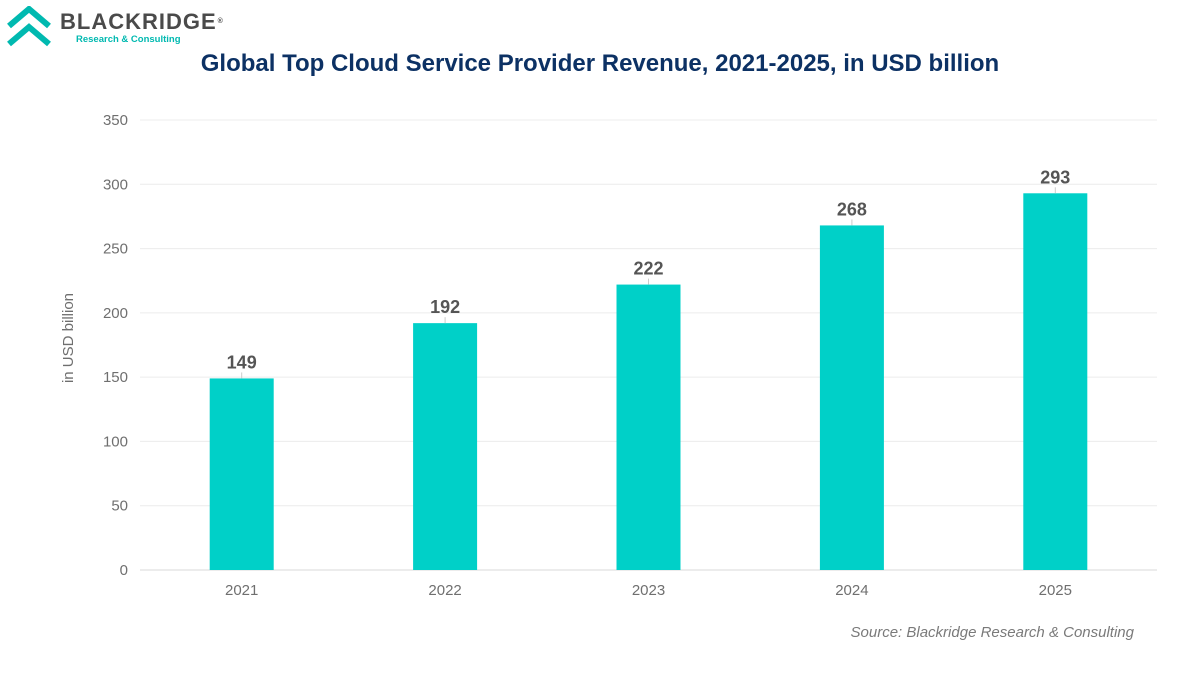  What do you see at coordinates (220, 21) in the screenshot?
I see `logo-registered-mark: ®` at bounding box center [220, 21].